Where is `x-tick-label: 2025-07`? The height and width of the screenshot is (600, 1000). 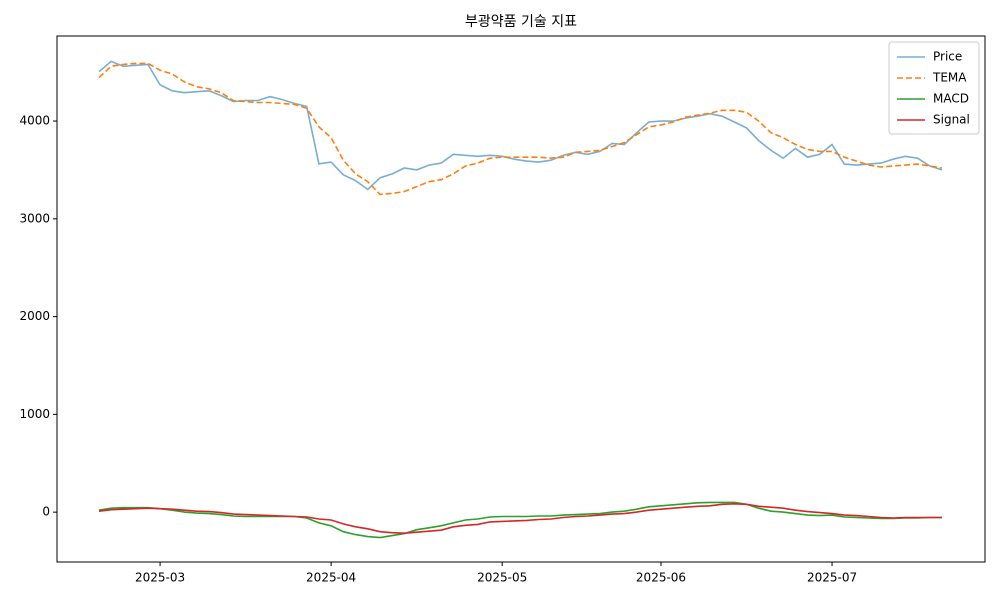 x-tick-label: 2025-07 is located at coordinates (832, 578).